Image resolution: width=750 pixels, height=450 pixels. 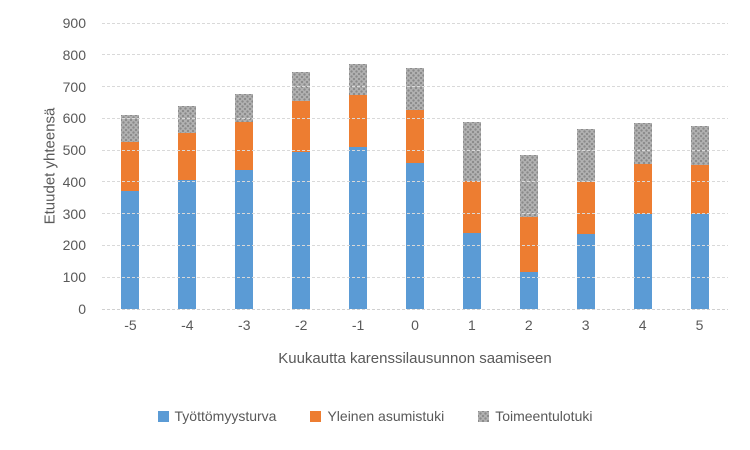 What do you see at coordinates (699, 325) in the screenshot?
I see `x-axis-tick-label: 5` at bounding box center [699, 325].